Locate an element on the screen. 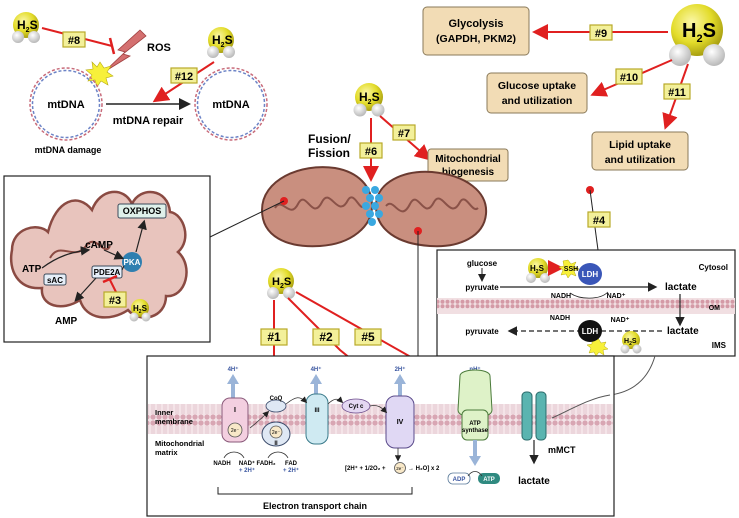 This screenshot has height=518, width=739. h2s-molecule-ldh: H2S is located at coordinates (538, 270).